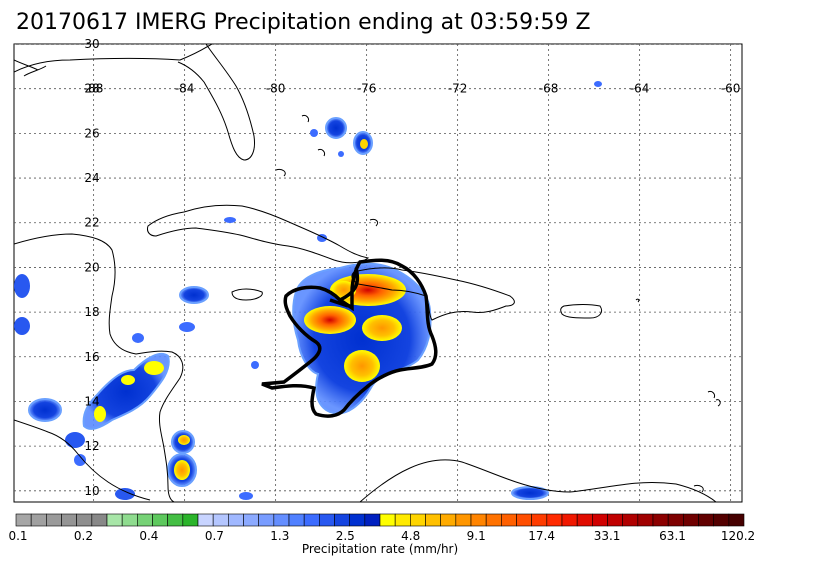 The height and width of the screenshot is (571, 826). I want to click on rain-cell-nicaragua, so click(80, 460).